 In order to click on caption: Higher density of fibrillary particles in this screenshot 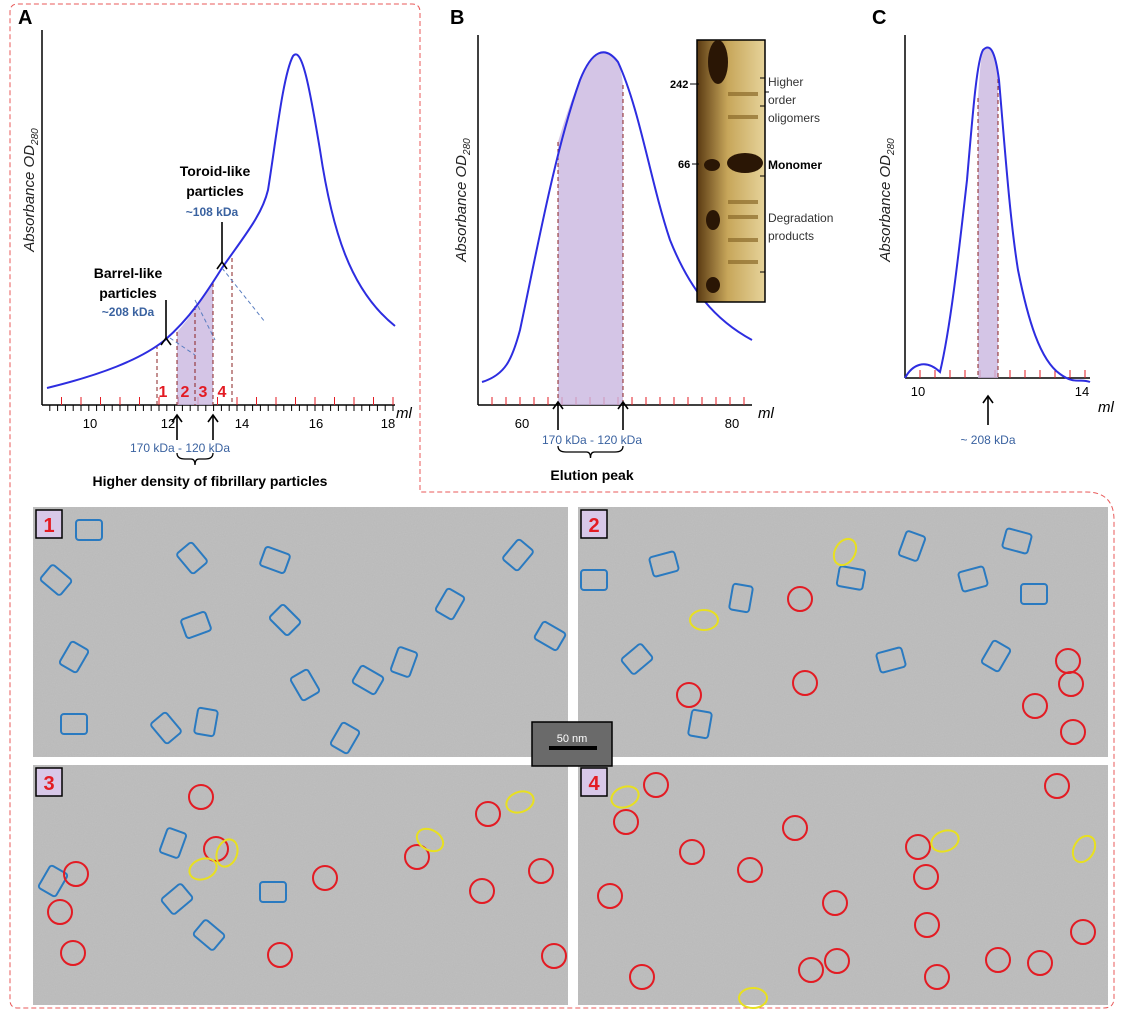, I will do `click(210, 481)`.